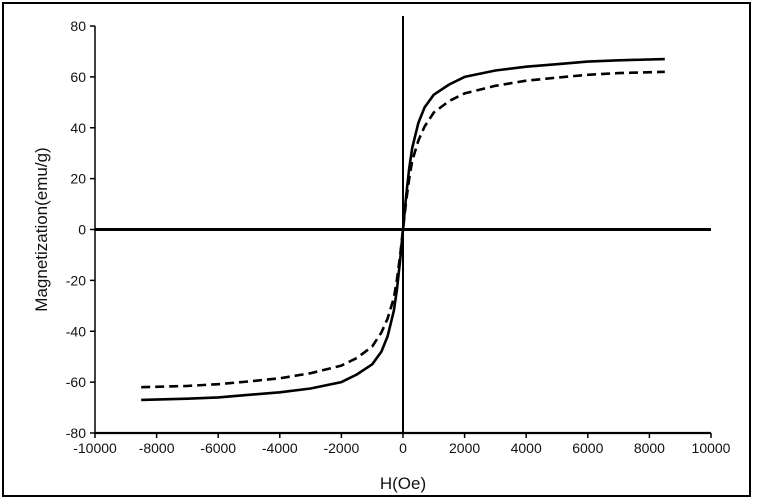  Describe the element at coordinates (341, 448) in the screenshot. I see `x-tick-label: -2000` at that location.